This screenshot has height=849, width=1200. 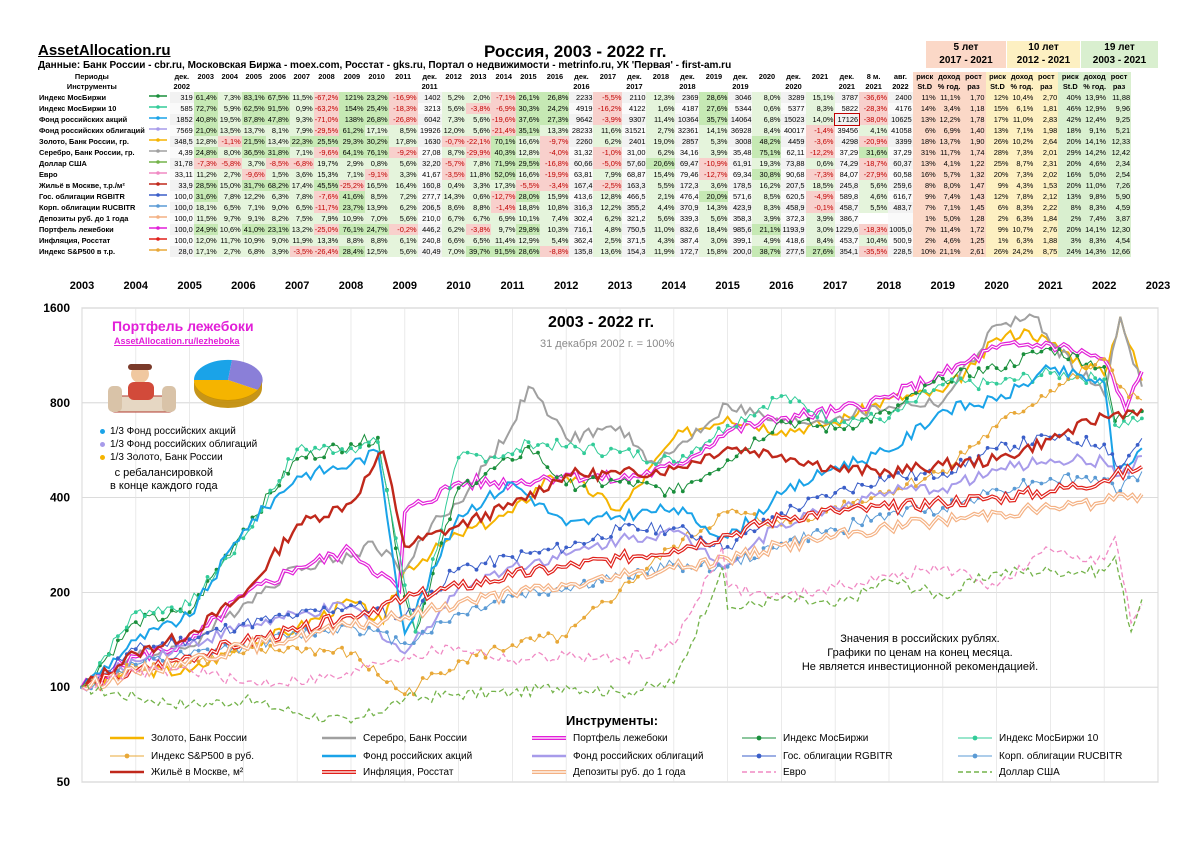 I want to click on year-label: 2011, so click(x=512, y=286).